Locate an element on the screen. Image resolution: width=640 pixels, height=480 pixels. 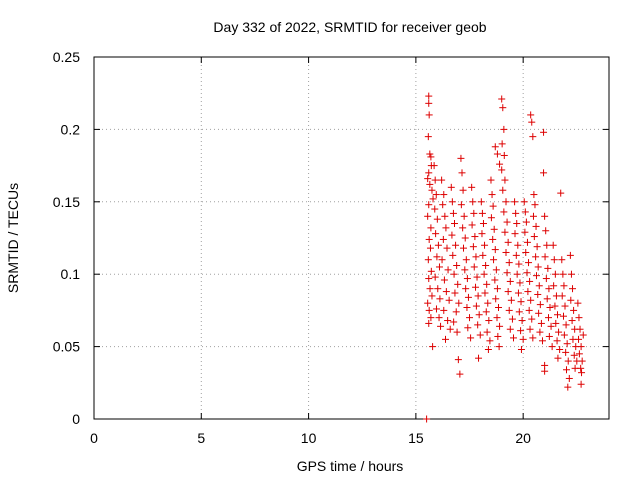
y-tick-label: 0 is located at coordinates (76, 419).